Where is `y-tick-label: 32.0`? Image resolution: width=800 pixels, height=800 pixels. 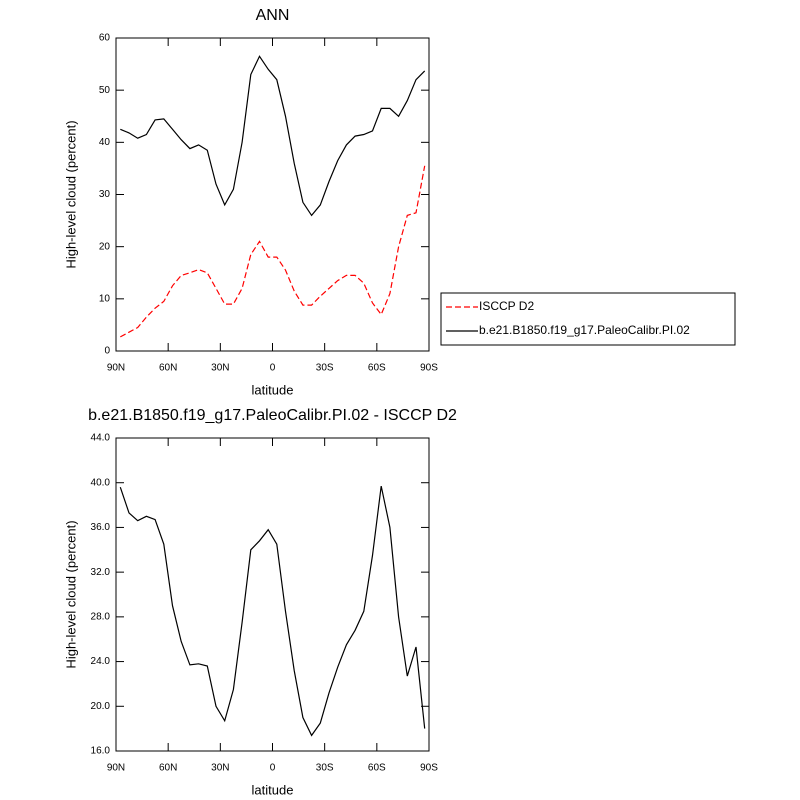 y-tick-label: 32.0 is located at coordinates (101, 572).